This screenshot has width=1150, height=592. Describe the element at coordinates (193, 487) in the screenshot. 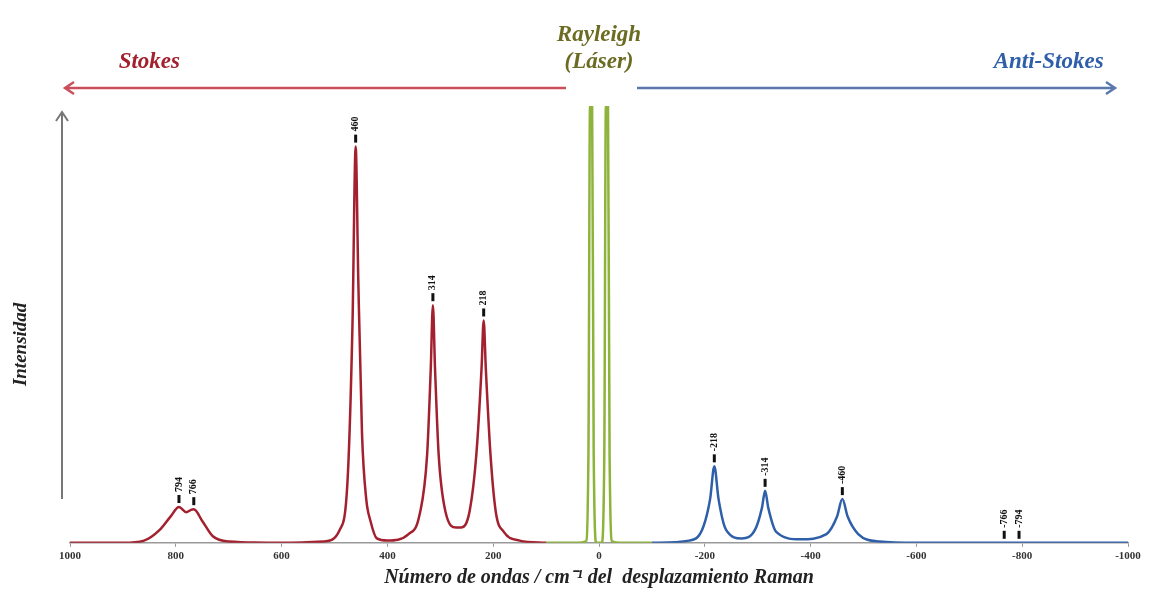

I see `annotation: 766` at that location.